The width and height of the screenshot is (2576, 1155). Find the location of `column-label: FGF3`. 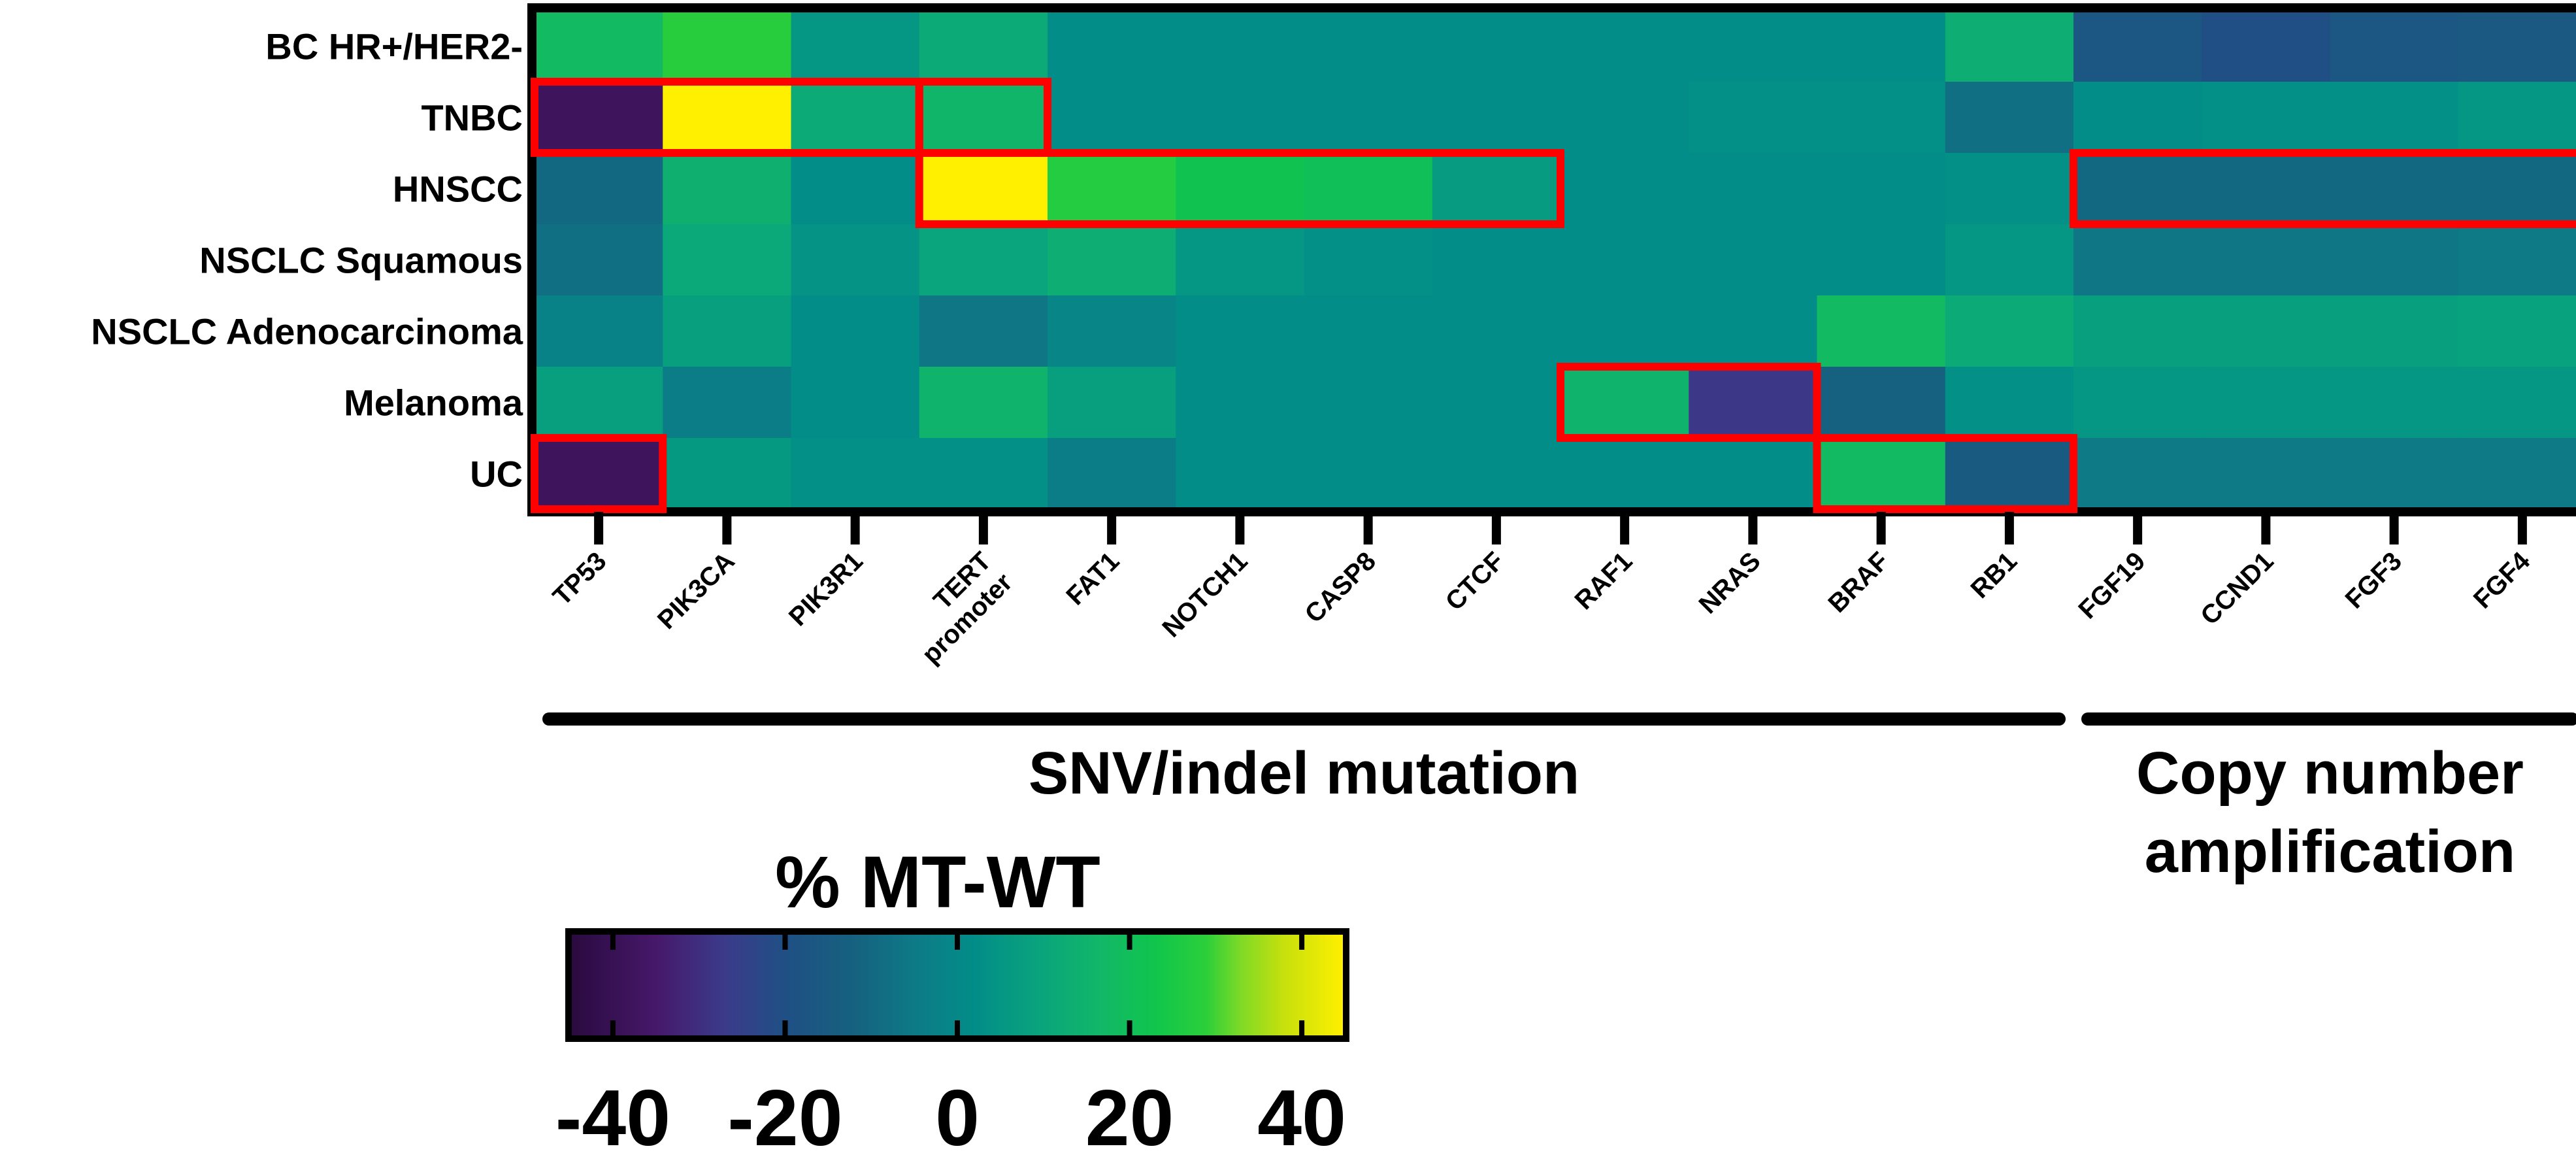

column-label: FGF3 is located at coordinates (2373, 580).